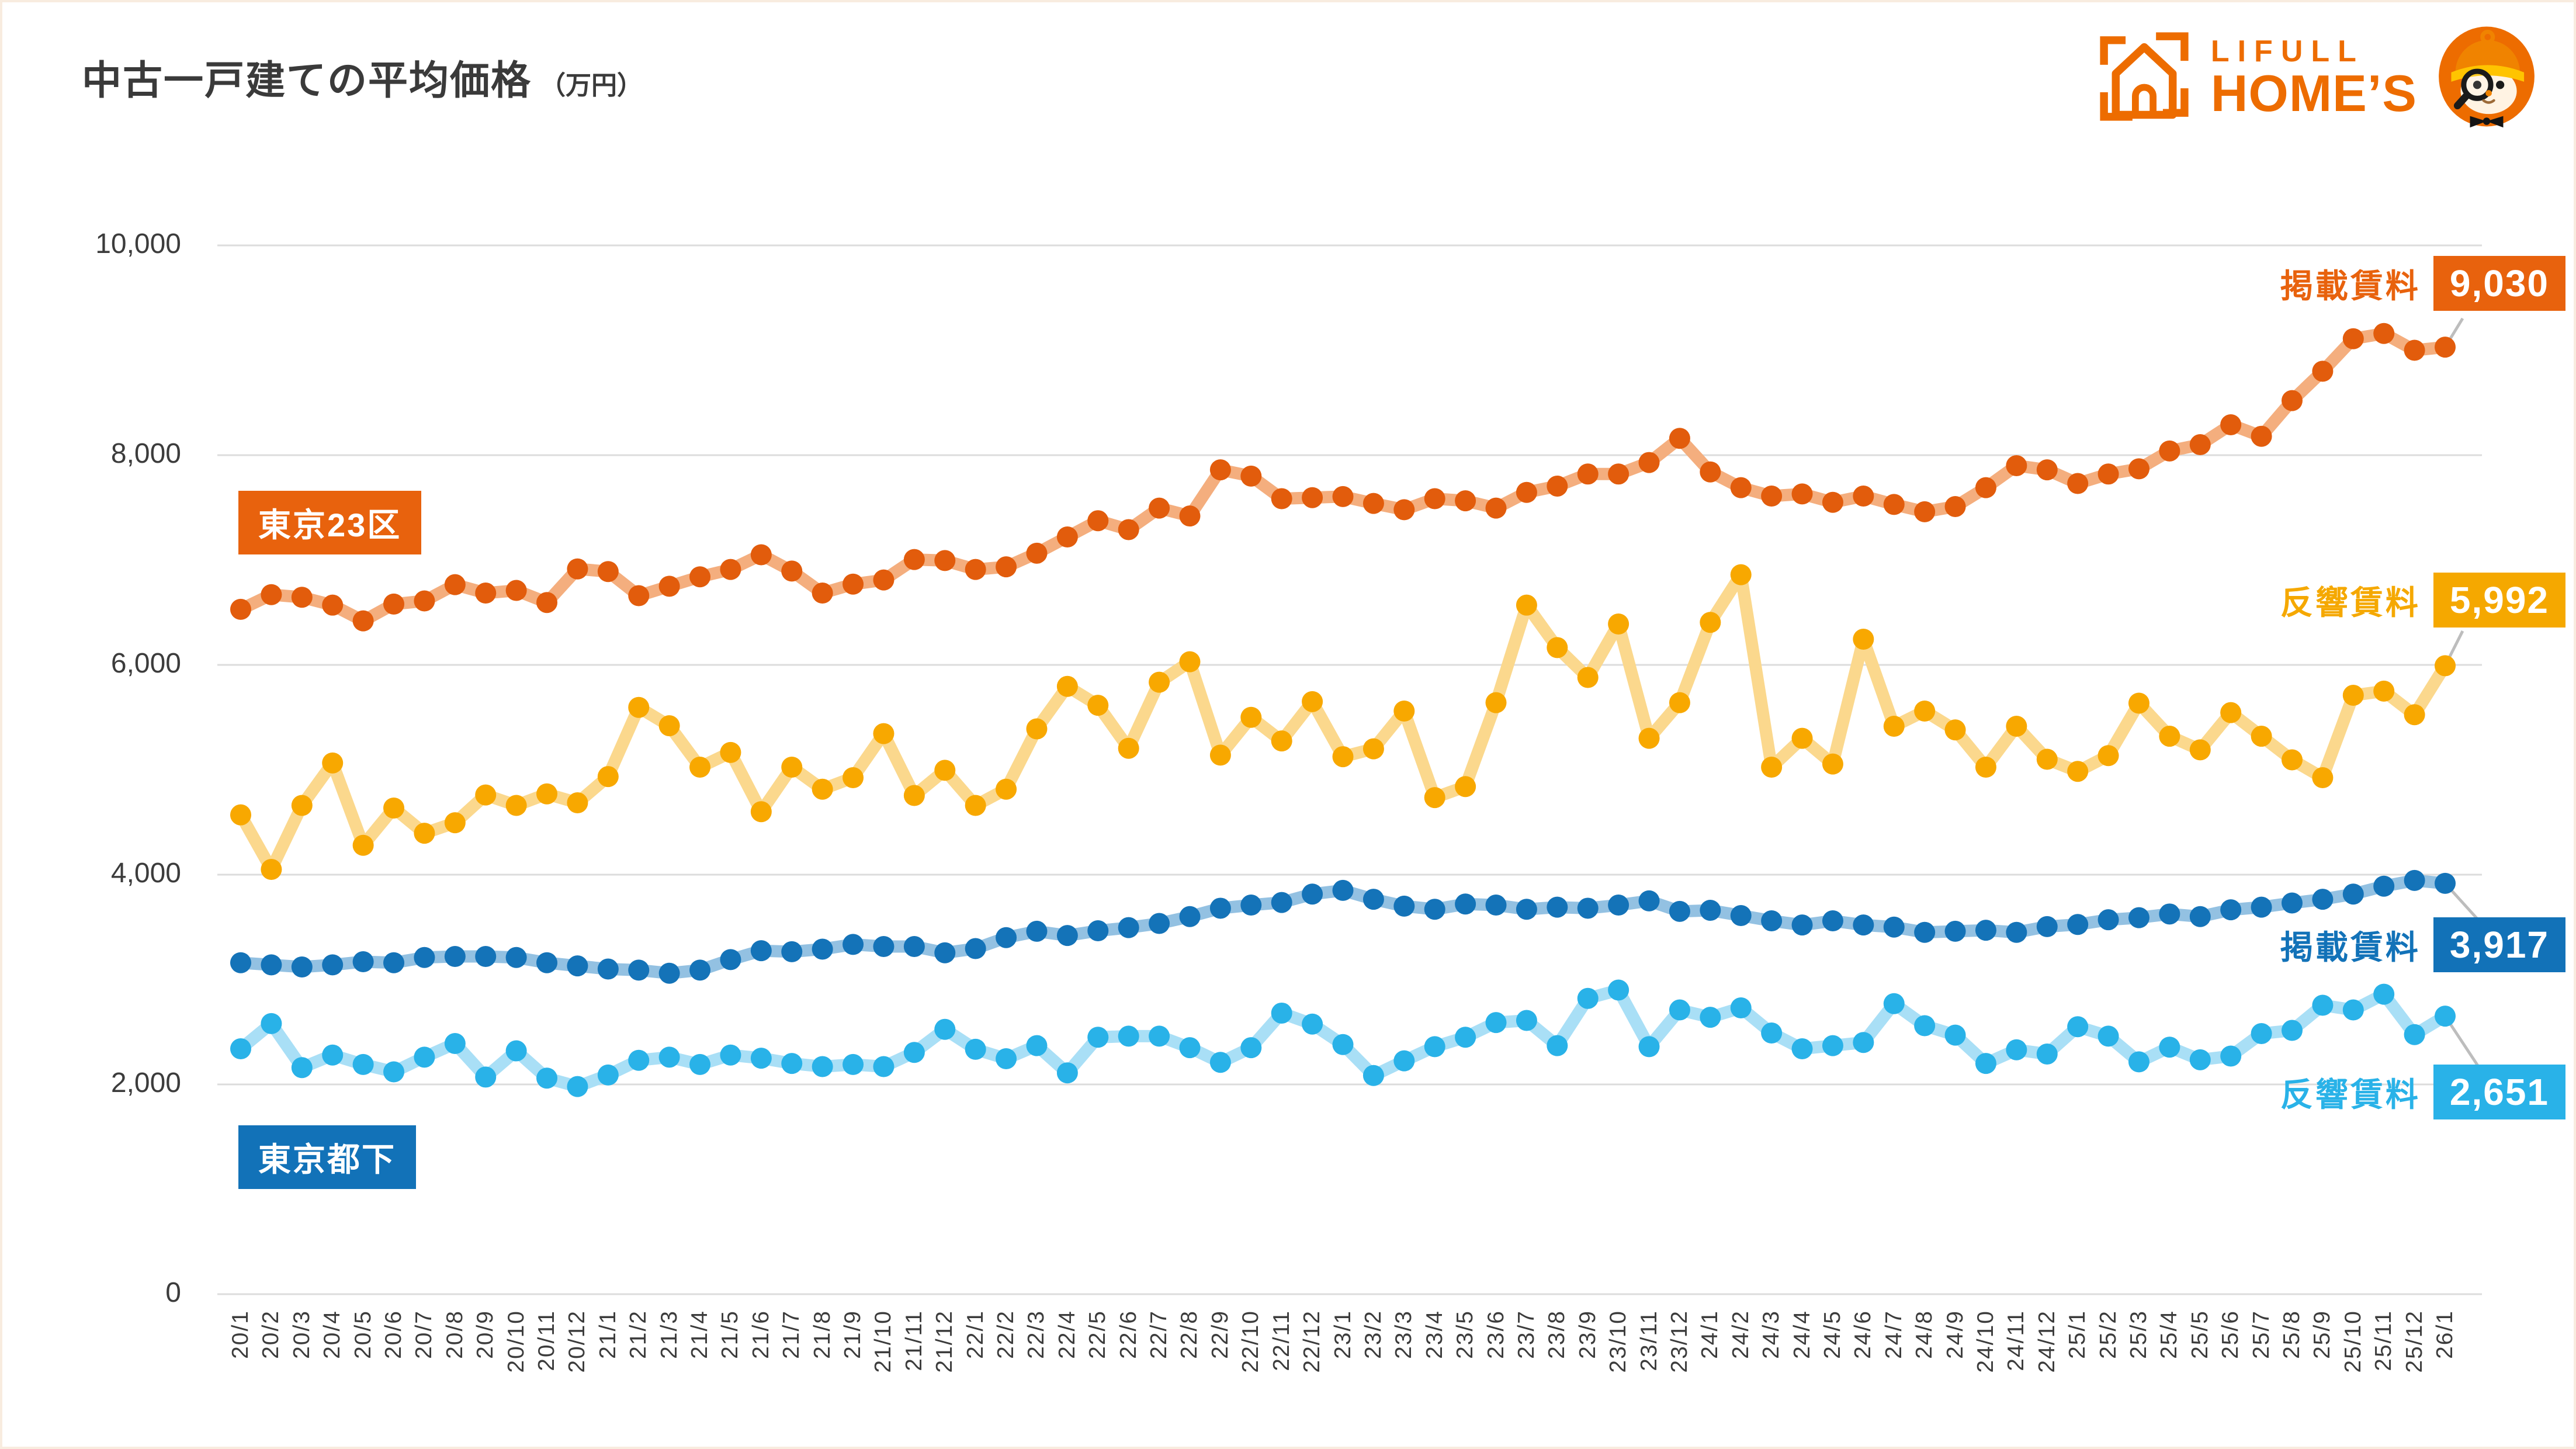 This screenshot has height=1449, width=2576. Describe the element at coordinates (2499, 1092) in the screenshot. I see `series-value-badge: 2,651` at that location.